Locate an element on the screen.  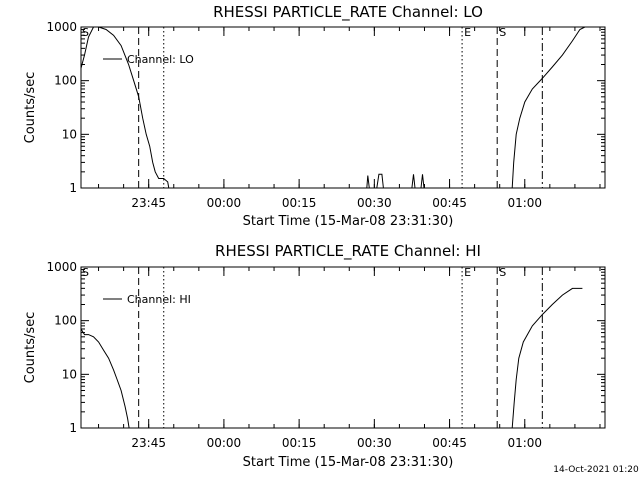
chart-title: RHESSI PARTICLE_RATE Channel: LO is located at coordinates (348, 12).